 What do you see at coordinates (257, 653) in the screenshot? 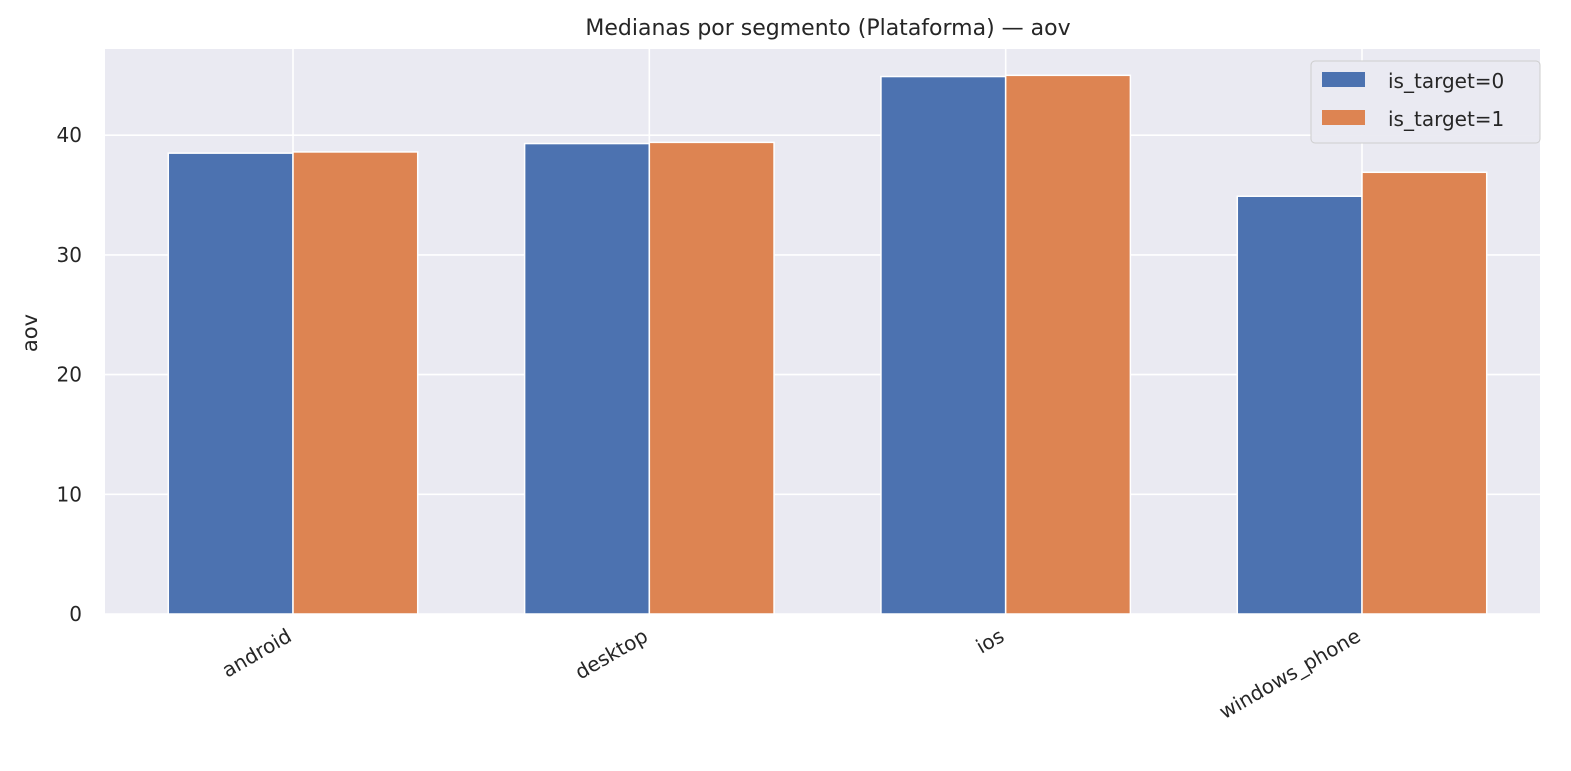
I see `x-tick-label: android` at bounding box center [257, 653].